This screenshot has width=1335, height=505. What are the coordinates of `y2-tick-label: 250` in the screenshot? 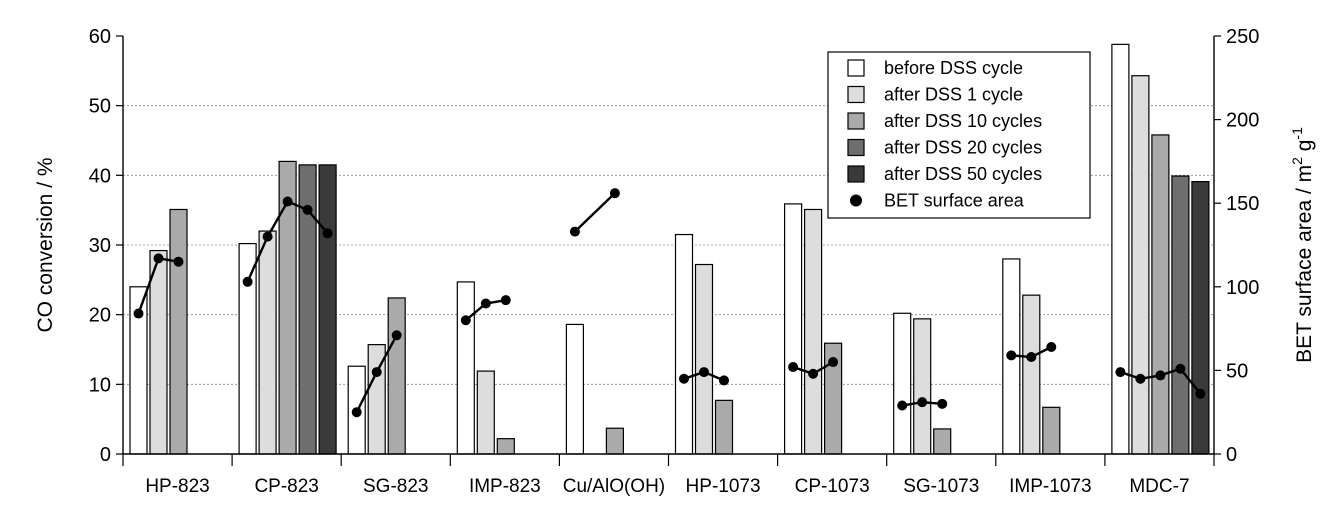 It's located at (1242, 37).